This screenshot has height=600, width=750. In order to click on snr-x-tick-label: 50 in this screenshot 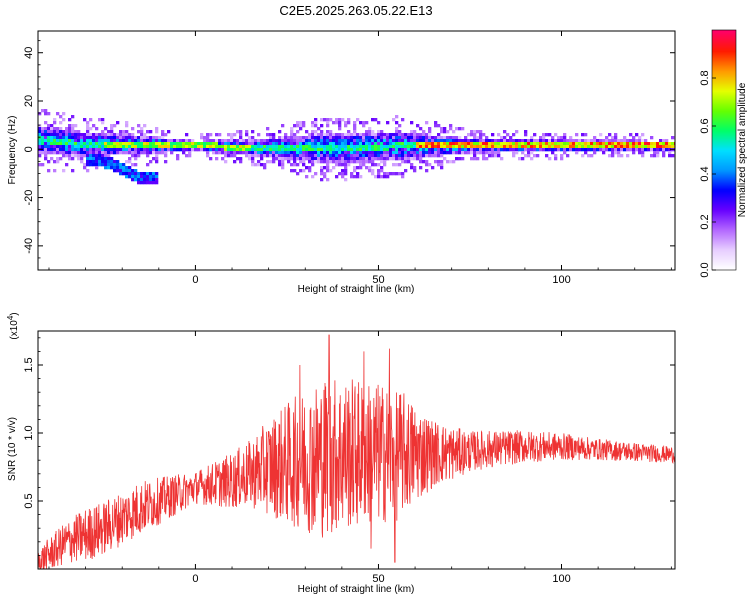, I will do `click(378, 579)`.